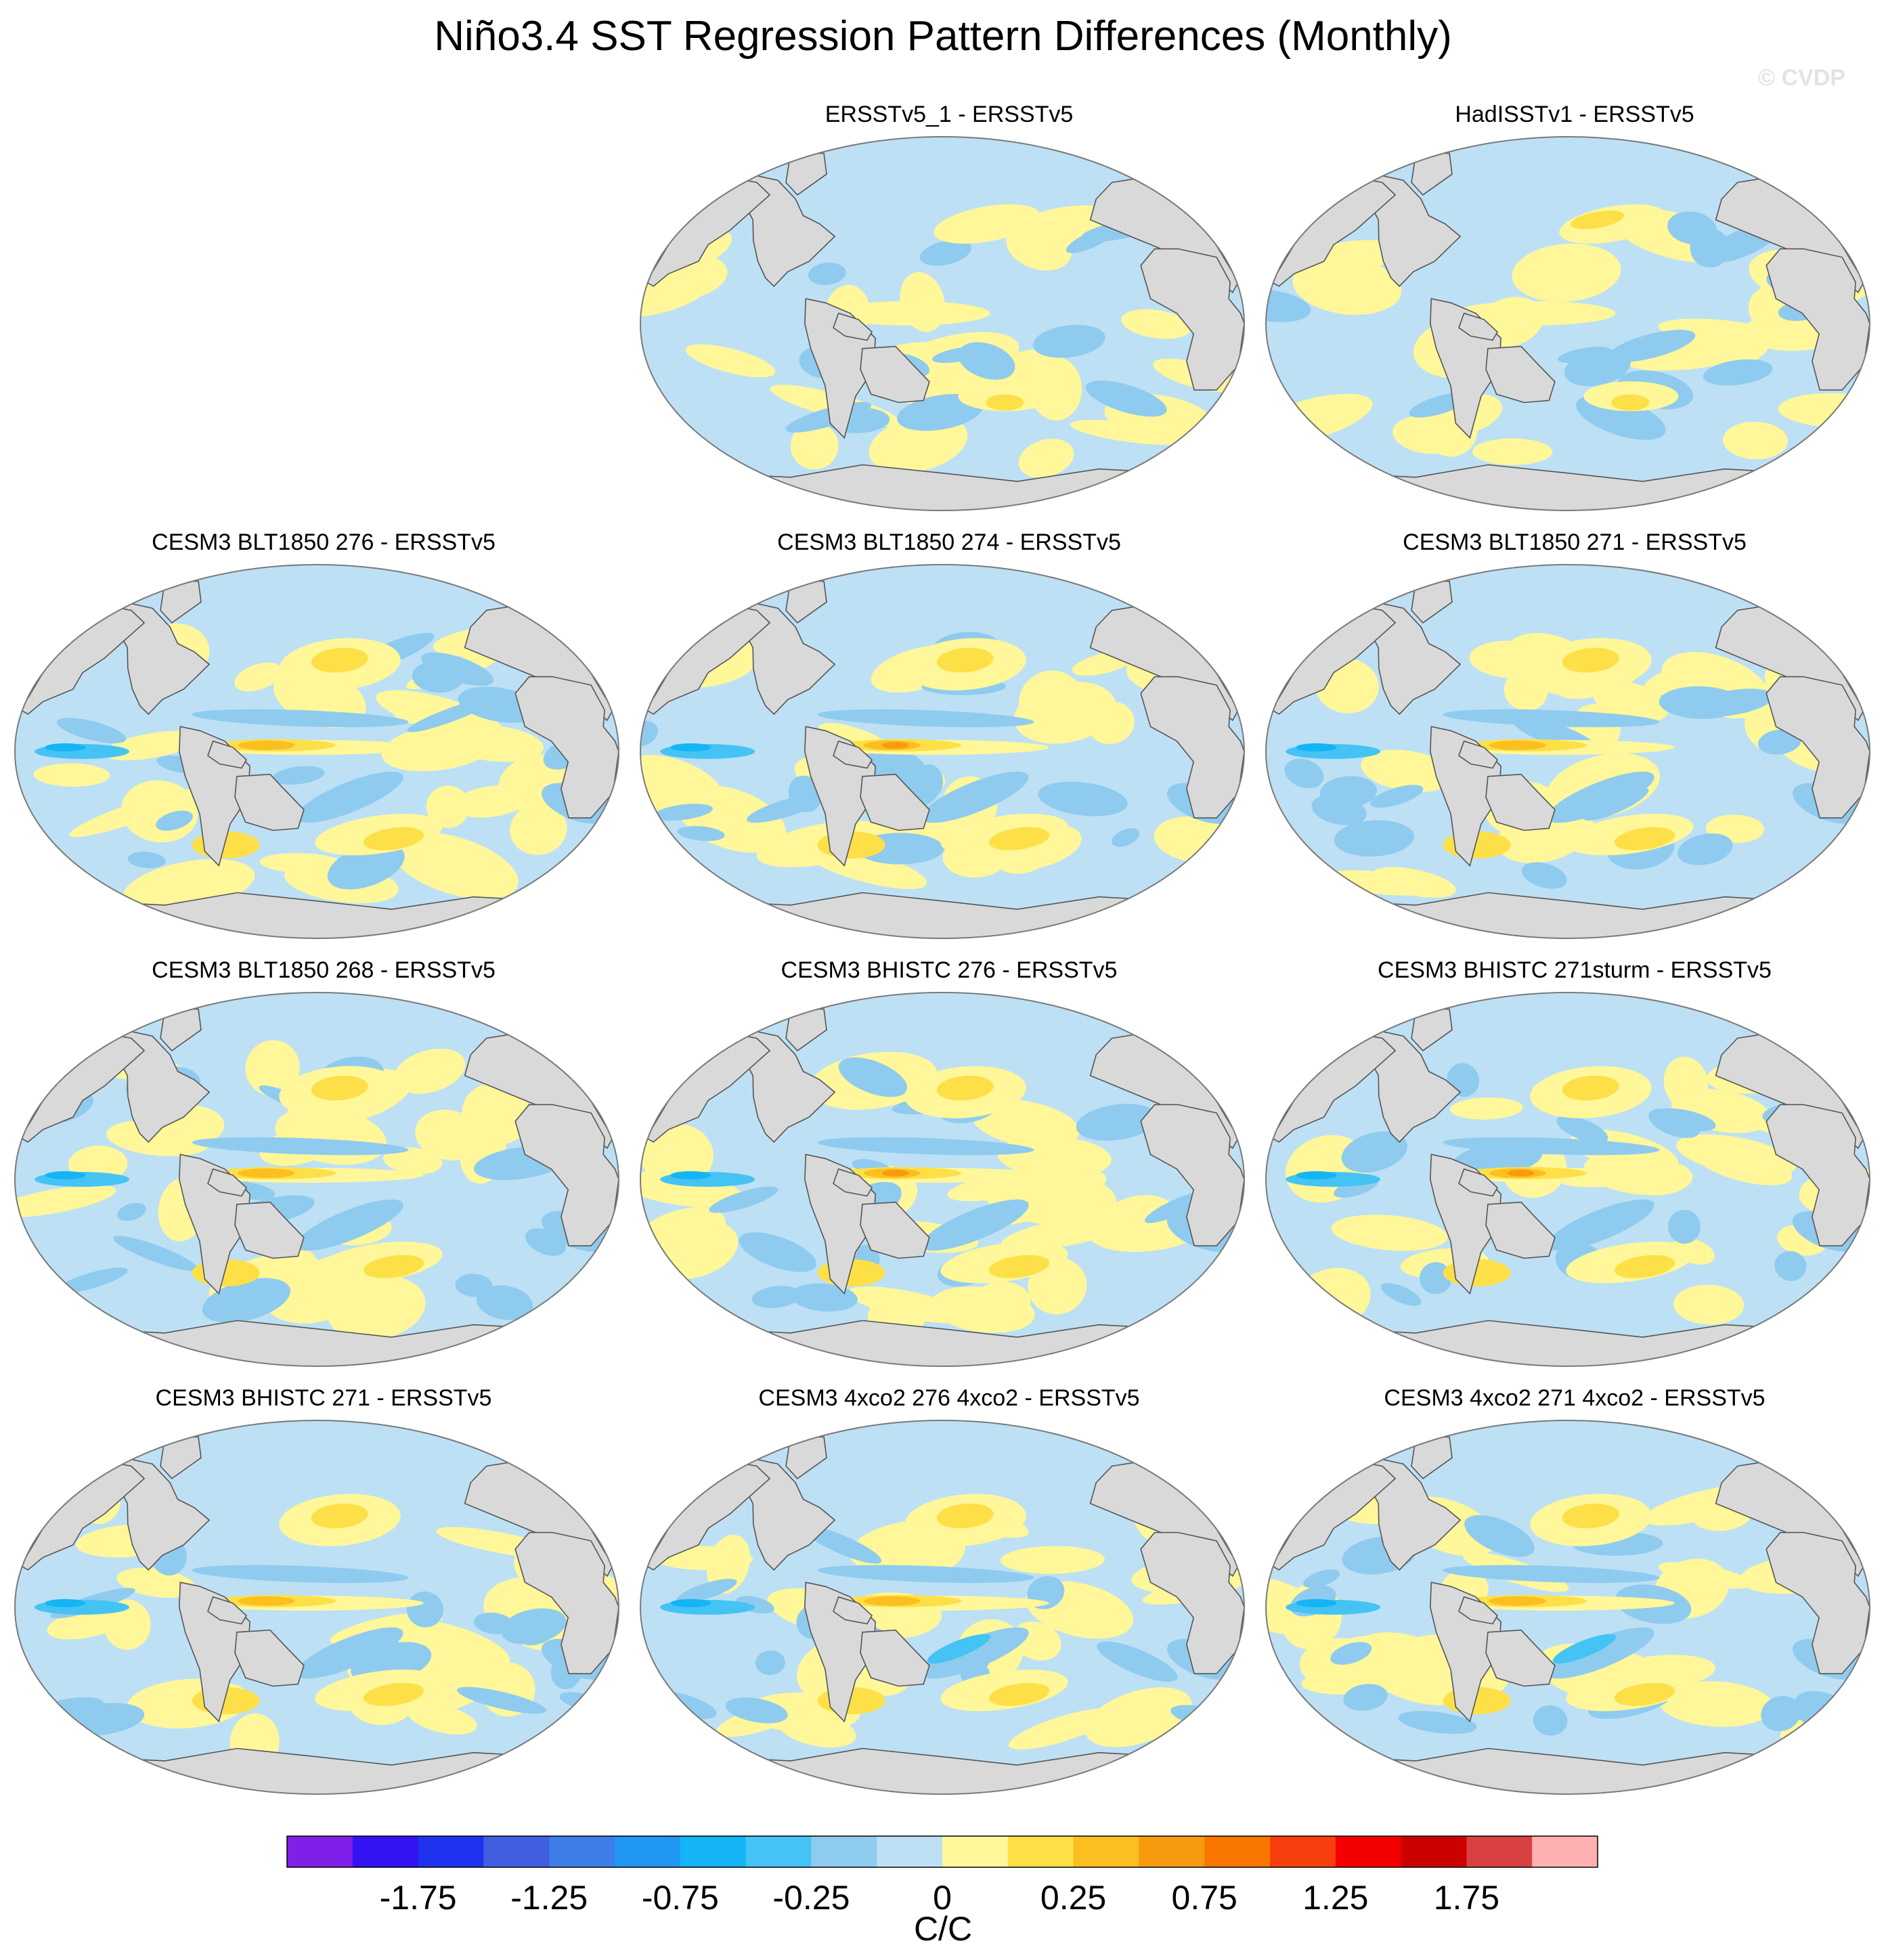 The width and height of the screenshot is (1886, 1960). I want to click on panel-title: ERSSTv5_1 - ERSSTv5, so click(949, 114).